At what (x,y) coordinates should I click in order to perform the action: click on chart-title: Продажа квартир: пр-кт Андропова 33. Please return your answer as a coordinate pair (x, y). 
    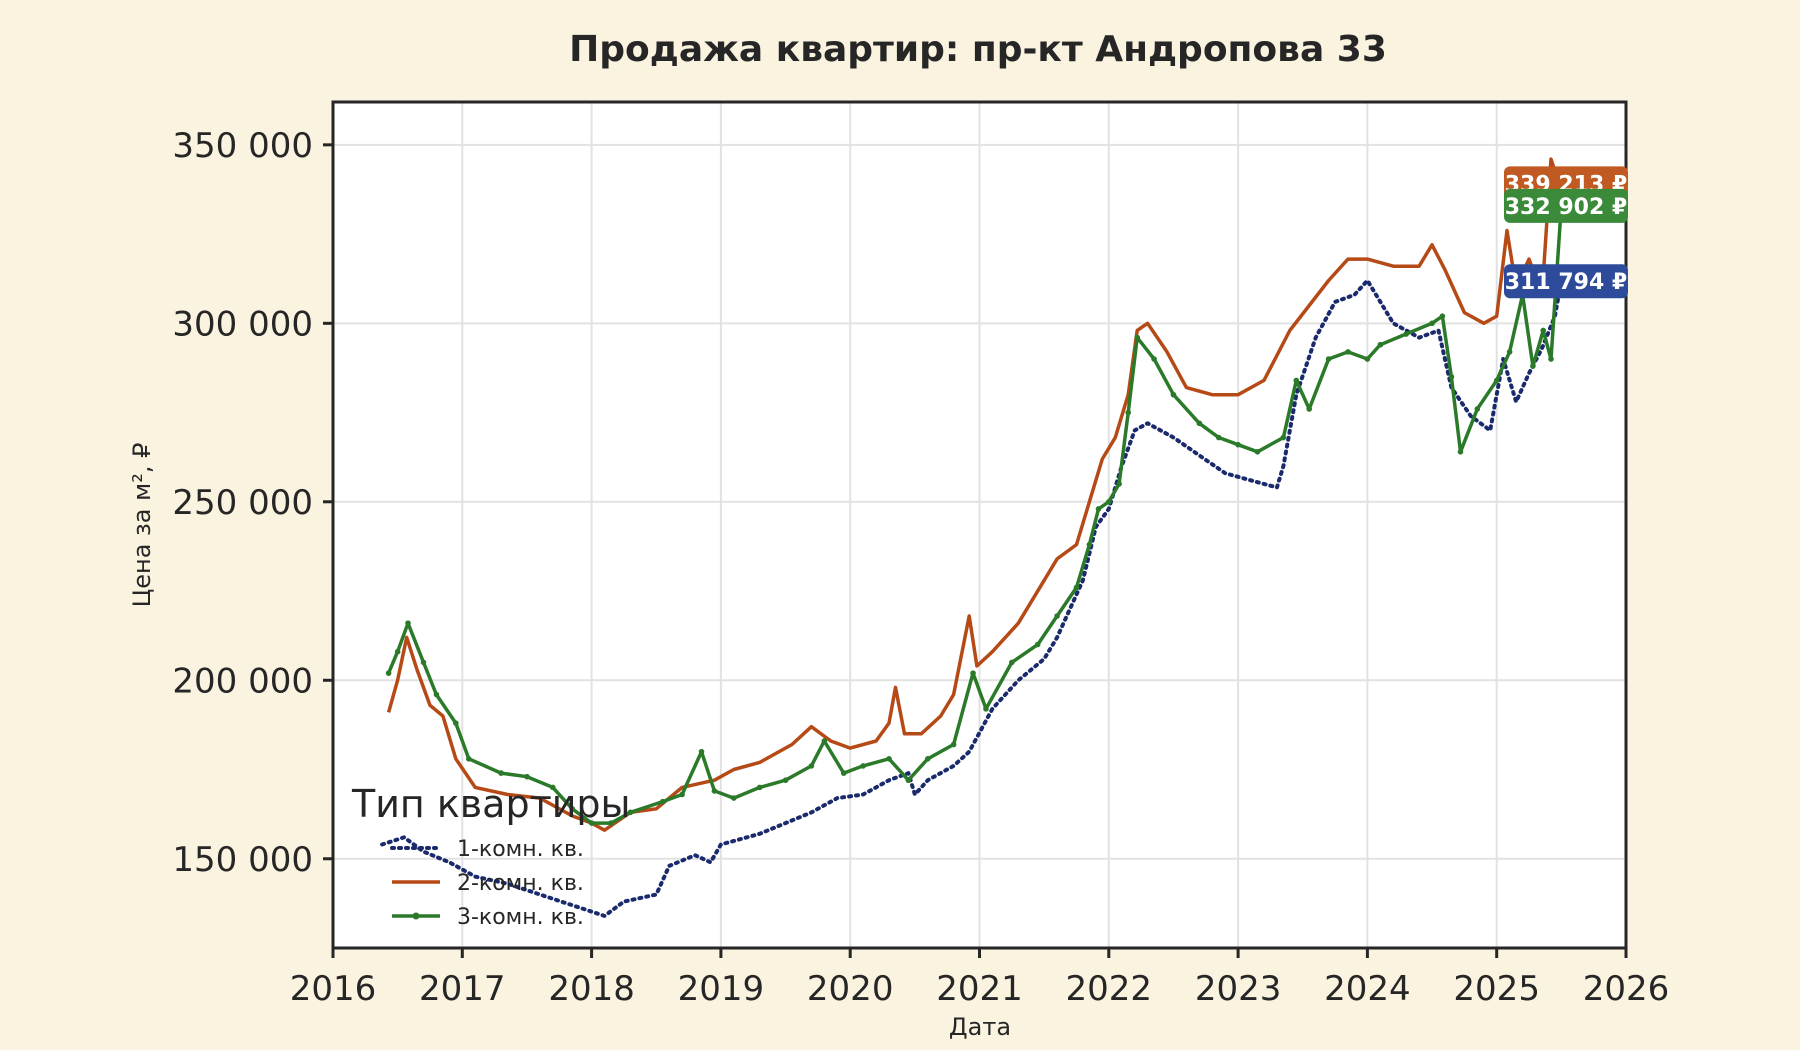
    Looking at the image, I should click on (978, 49).